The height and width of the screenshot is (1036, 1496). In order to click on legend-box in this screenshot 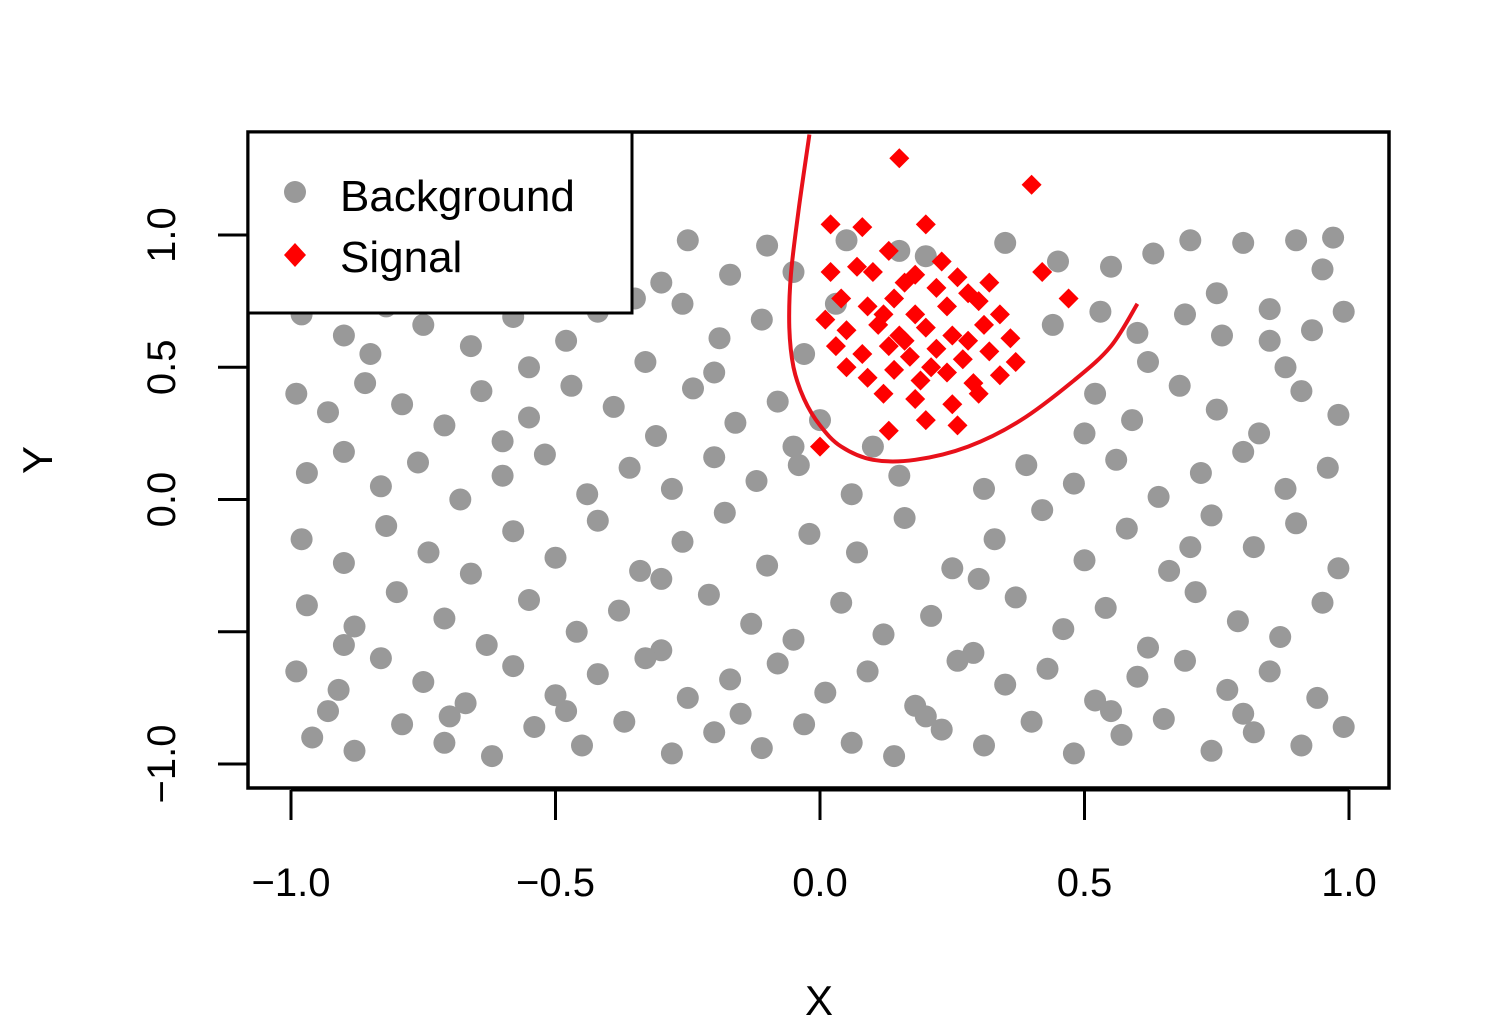, I will do `click(440, 222)`.